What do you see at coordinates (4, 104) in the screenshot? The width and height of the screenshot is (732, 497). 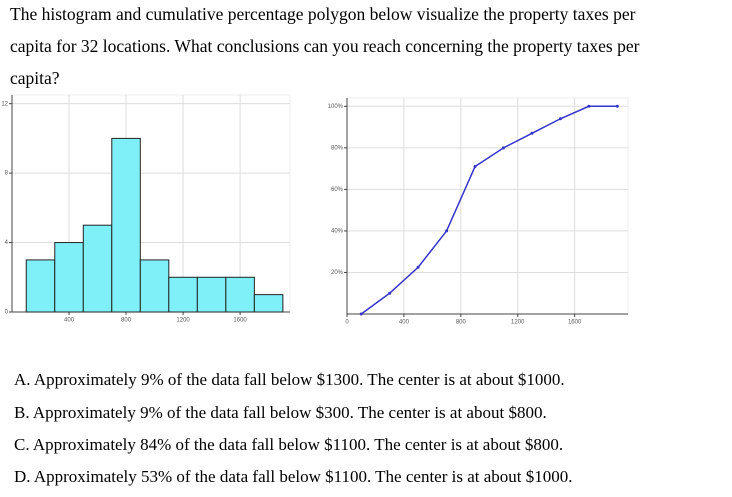 I see `y-tick-label: 12` at bounding box center [4, 104].